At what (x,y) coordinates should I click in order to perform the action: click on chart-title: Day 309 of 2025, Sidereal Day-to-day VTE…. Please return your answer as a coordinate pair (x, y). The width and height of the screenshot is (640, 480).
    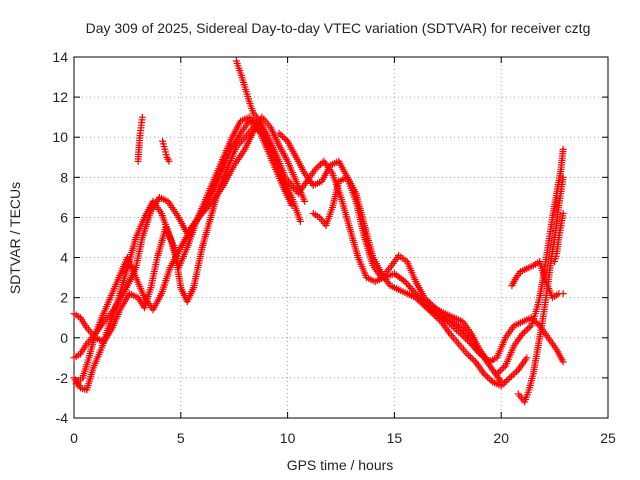
    Looking at the image, I should click on (338, 28).